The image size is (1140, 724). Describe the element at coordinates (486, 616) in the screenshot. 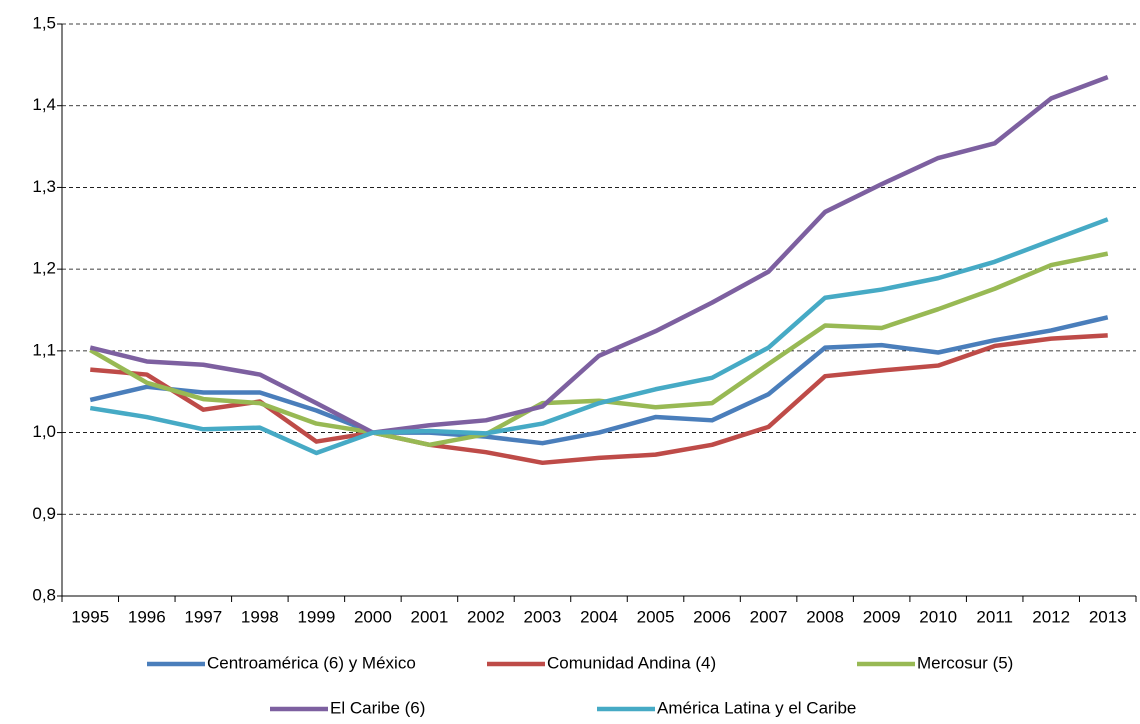

I see `x-tick-label: 2002` at that location.